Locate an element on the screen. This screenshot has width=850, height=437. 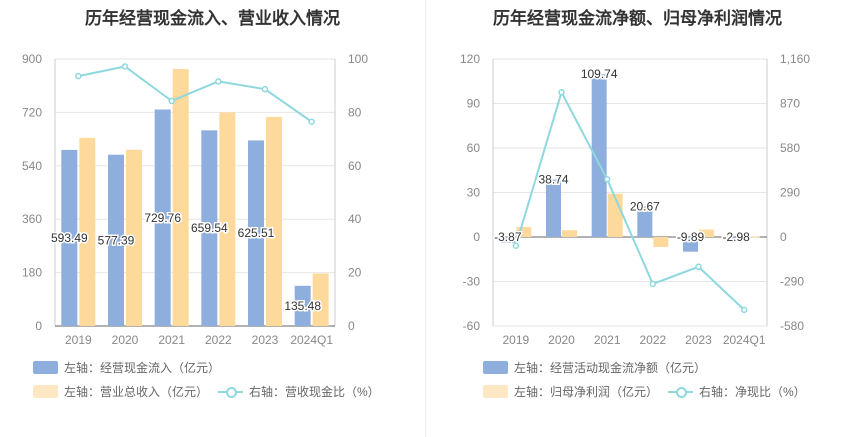
data-label: 109.74 is located at coordinates (599, 74).